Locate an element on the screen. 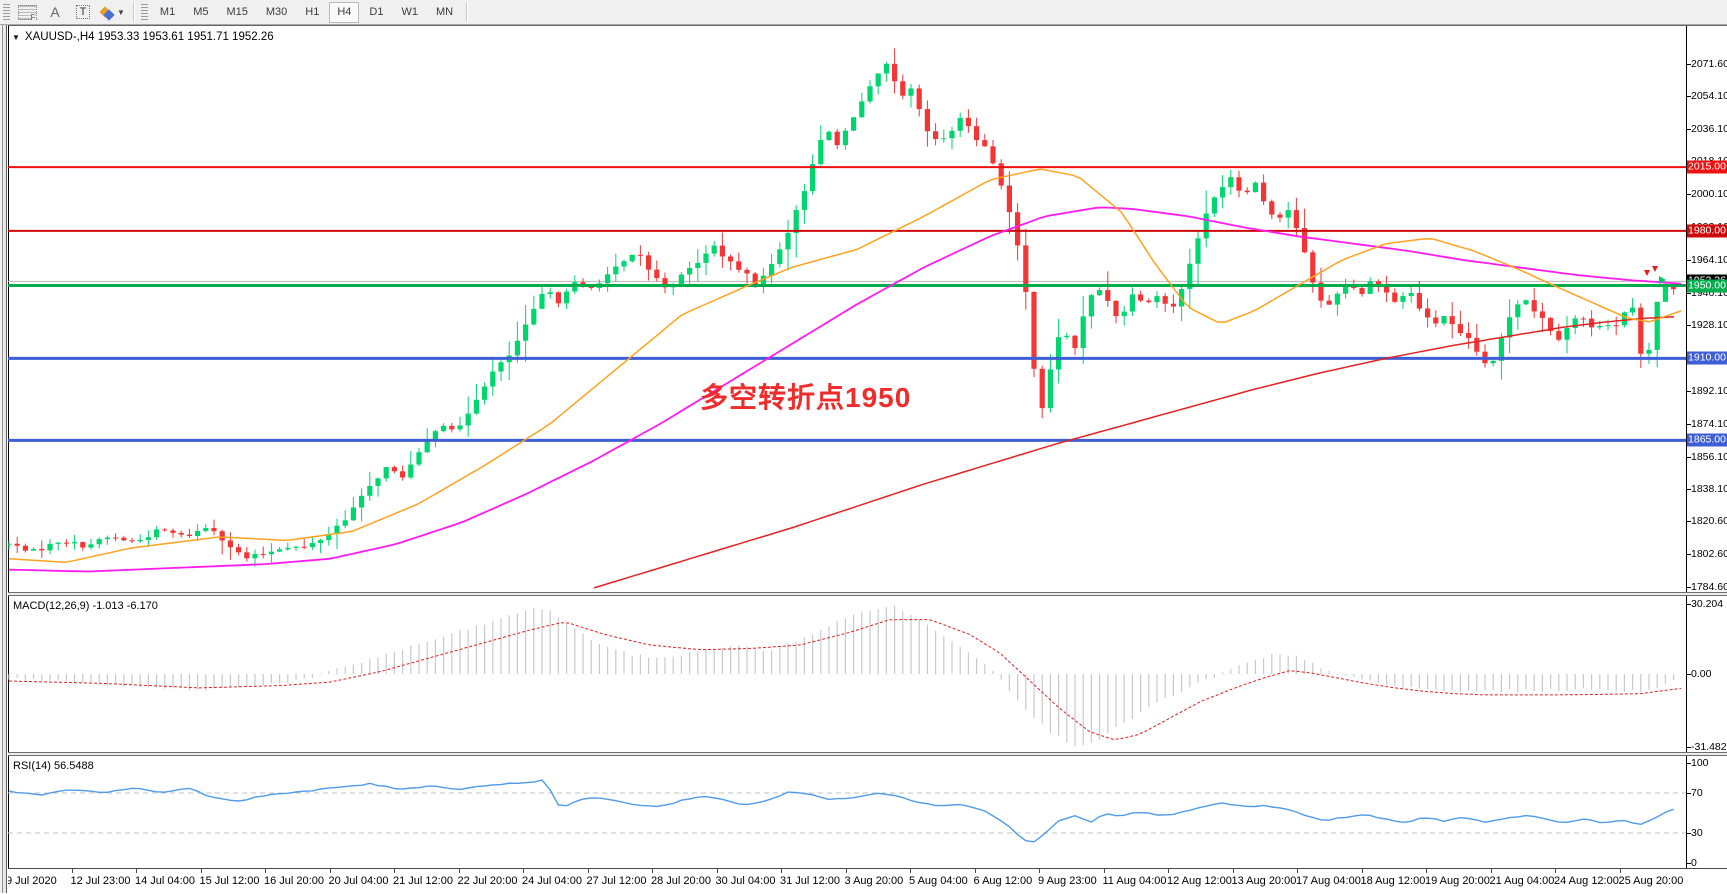 The width and height of the screenshot is (1727, 894). time-axis-label: 9 Aug 23:00 is located at coordinates (1067, 881).